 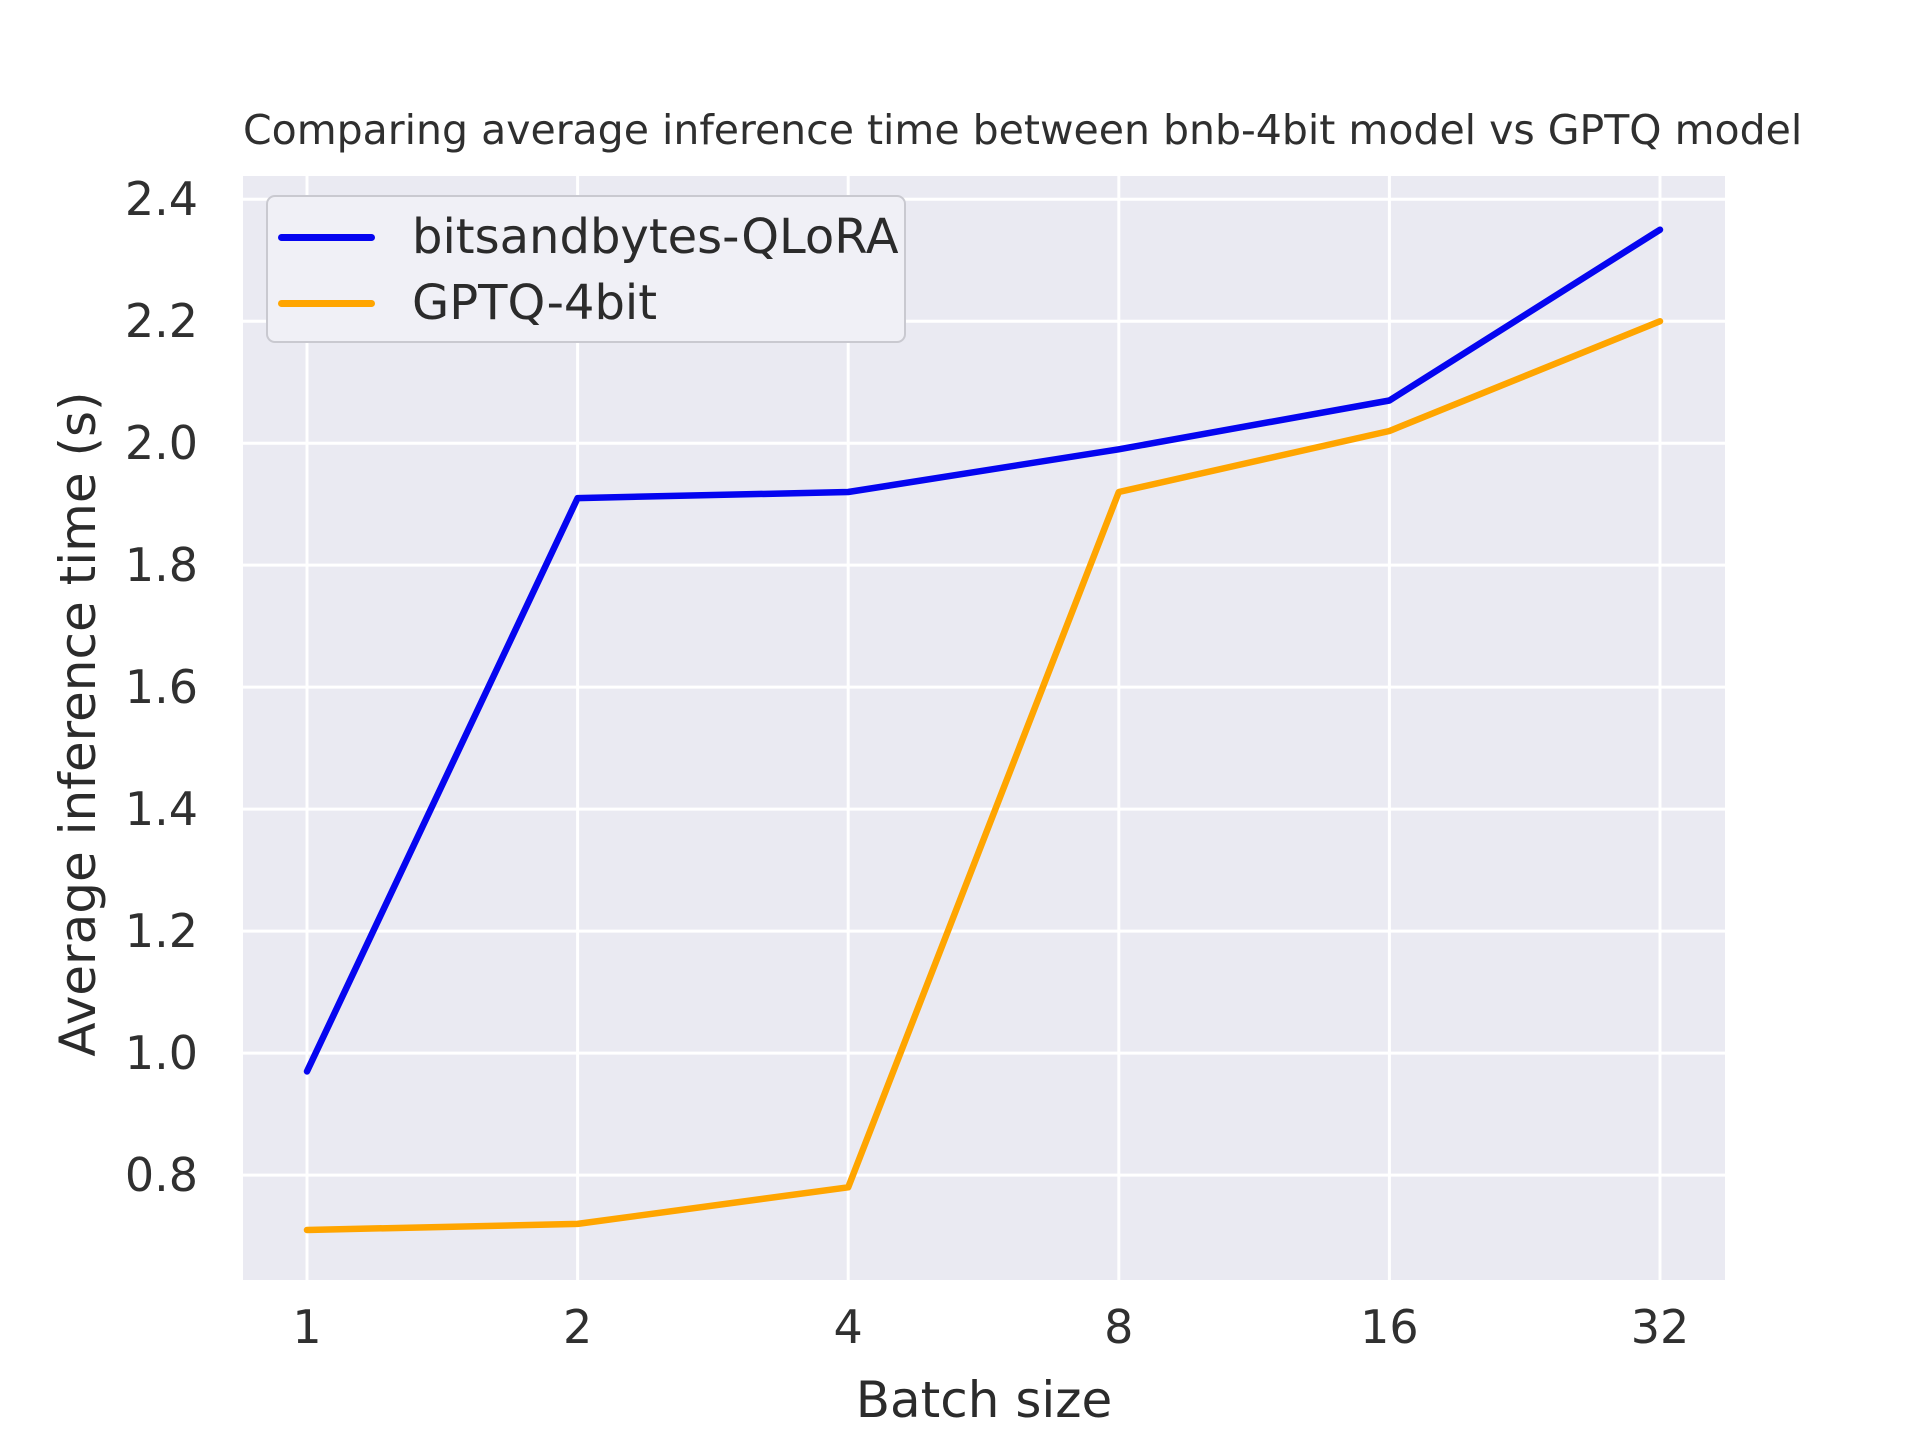 I want to click on legend-row: GPTQ-4bit, so click(x=586, y=303).